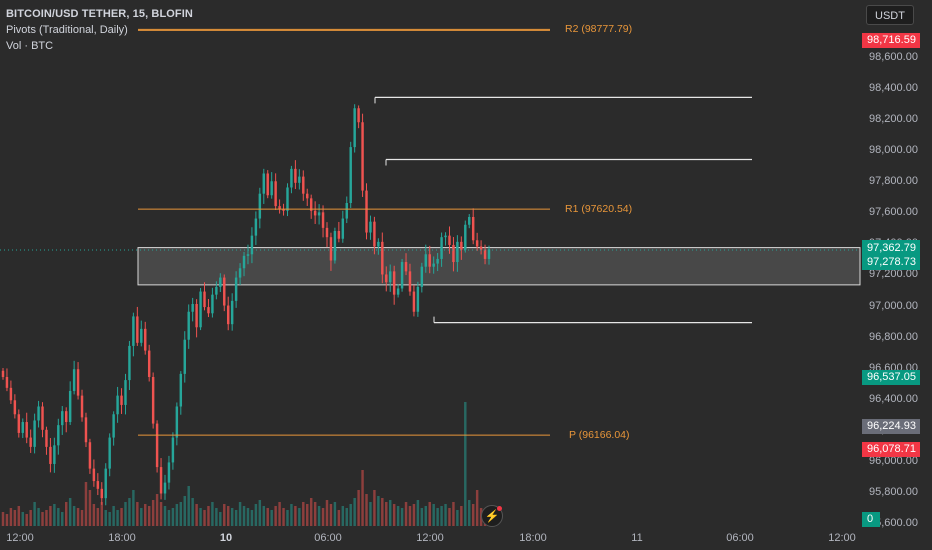 The height and width of the screenshot is (550, 932). Describe the element at coordinates (599, 435) in the screenshot. I see `pivot-label: P (96166.04)` at that location.